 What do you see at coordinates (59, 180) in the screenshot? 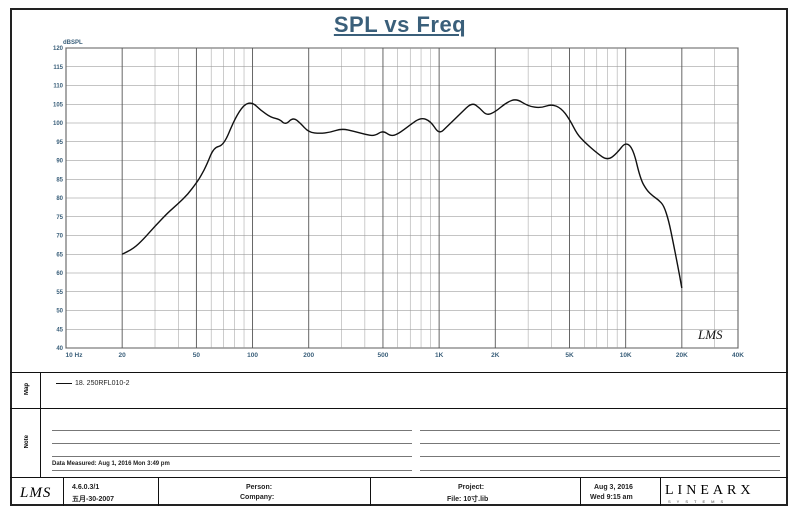
I see `y-tick-label: 85` at bounding box center [59, 180].